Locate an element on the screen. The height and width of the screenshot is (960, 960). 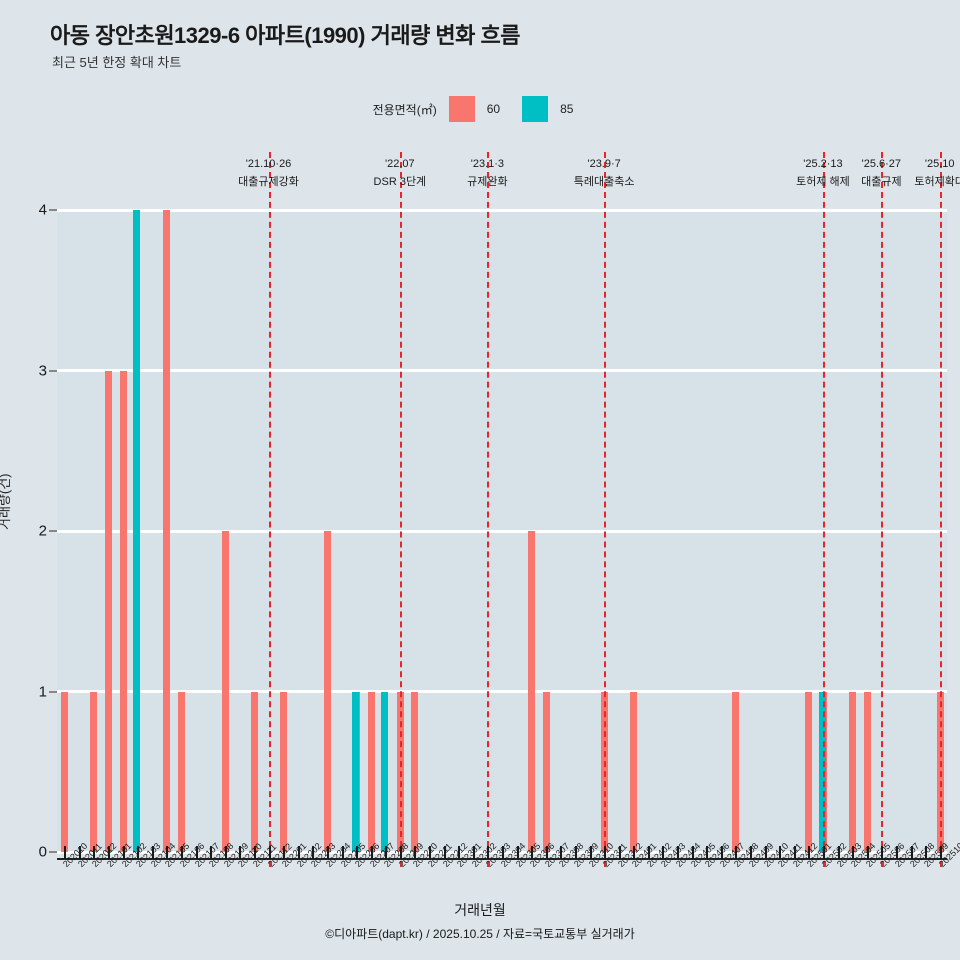
event-text: 규제완화 is located at coordinates (487, 182).